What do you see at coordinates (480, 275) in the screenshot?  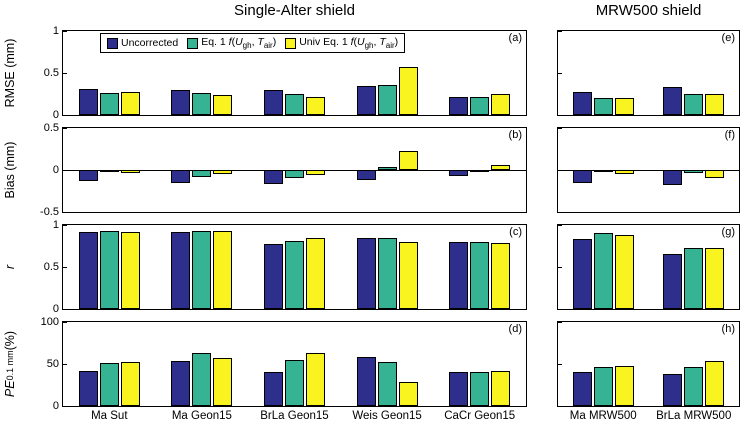 I see `bar-eq-1-f-ugh-tair-cacr-geon15` at bounding box center [480, 275].